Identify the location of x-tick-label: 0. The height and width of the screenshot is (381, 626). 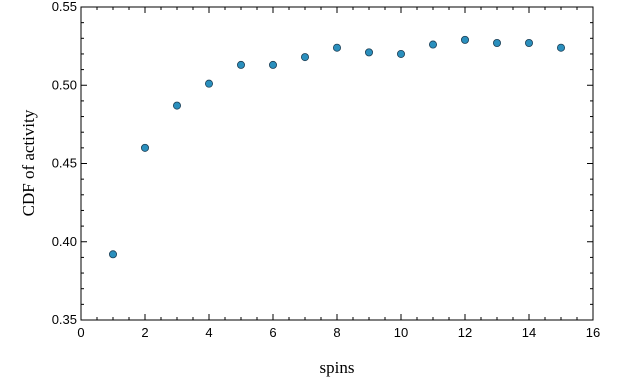
(80, 332).